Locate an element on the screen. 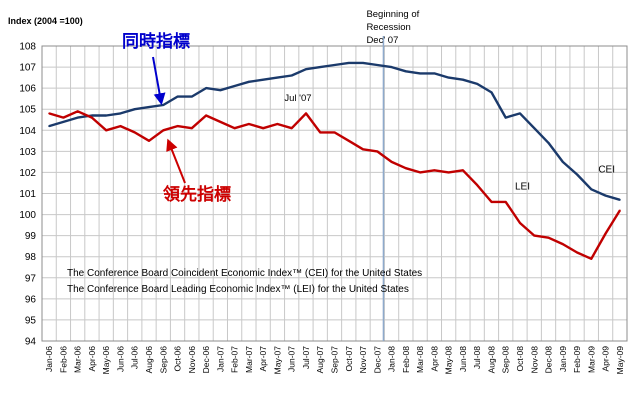 The width and height of the screenshot is (641, 406). series-label-lei: LEI is located at coordinates (522, 186).